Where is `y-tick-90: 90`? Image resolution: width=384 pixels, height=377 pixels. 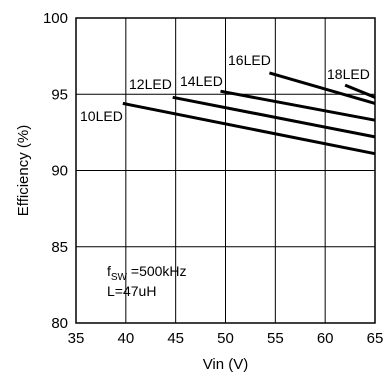
y-tick-90: 90 is located at coordinates (59, 171).